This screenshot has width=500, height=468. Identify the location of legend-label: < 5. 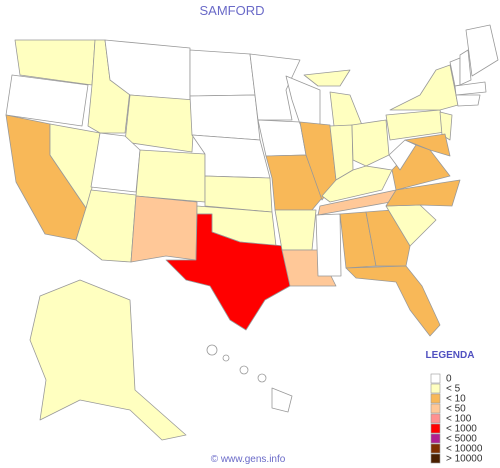
(453, 389).